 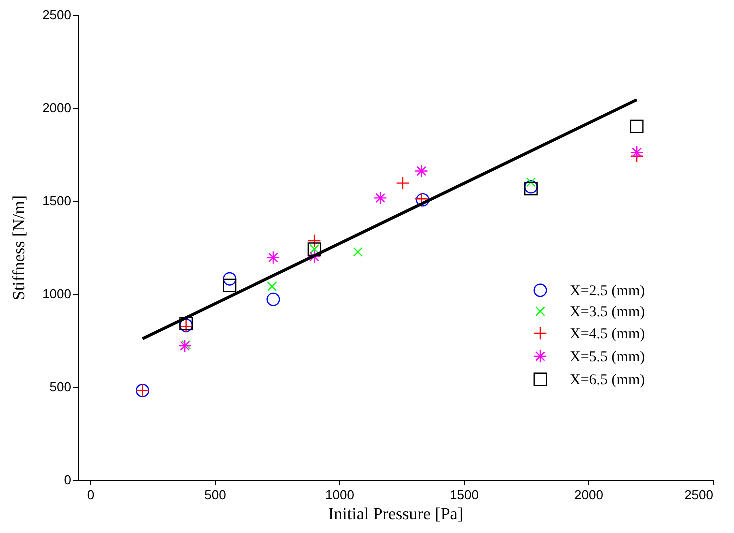 I want to click on y-axis-title: Stiffness [N/m], so click(x=19, y=248).